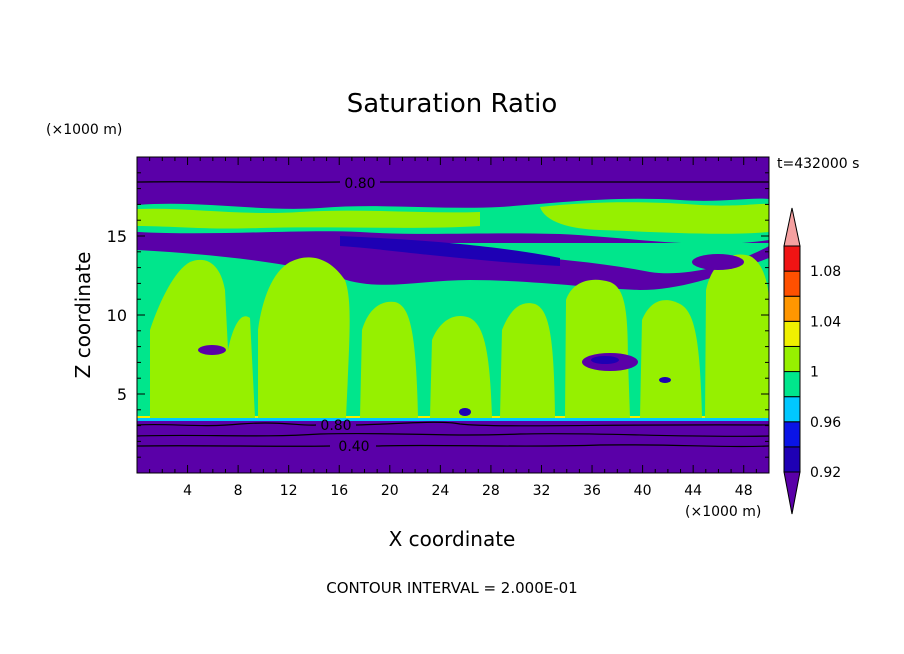 The image size is (904, 654). What do you see at coordinates (335, 426) in the screenshot?
I see `contour-label-lower-1: 0.80` at bounding box center [335, 426].